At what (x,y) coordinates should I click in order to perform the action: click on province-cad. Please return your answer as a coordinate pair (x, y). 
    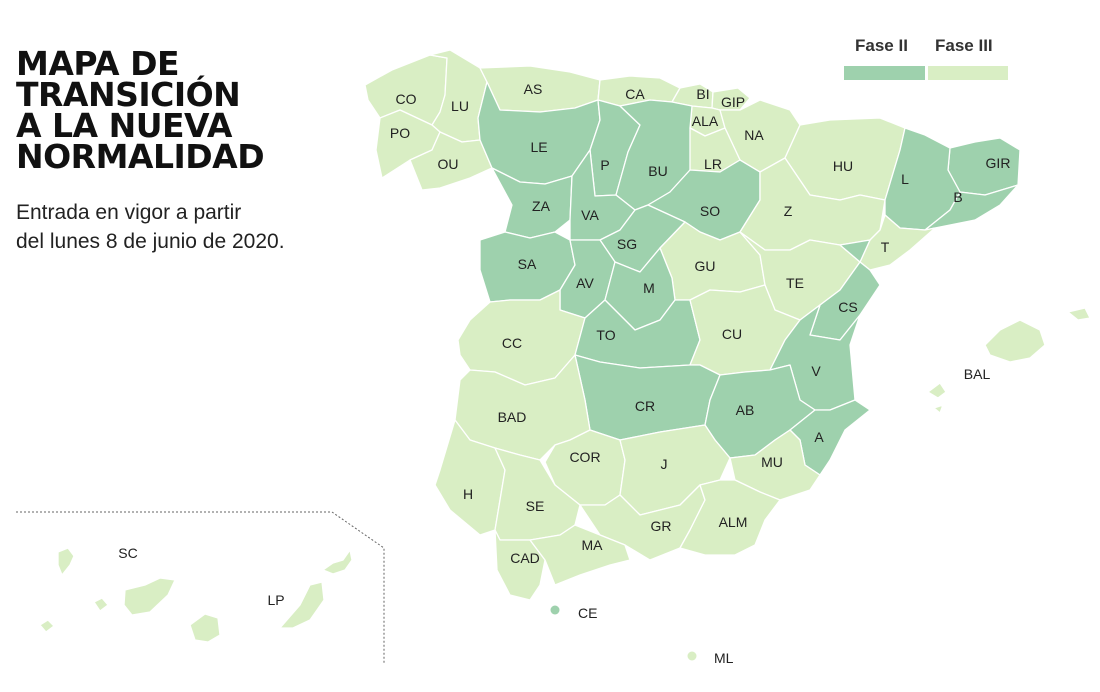
    Looking at the image, I should click on (520, 565).